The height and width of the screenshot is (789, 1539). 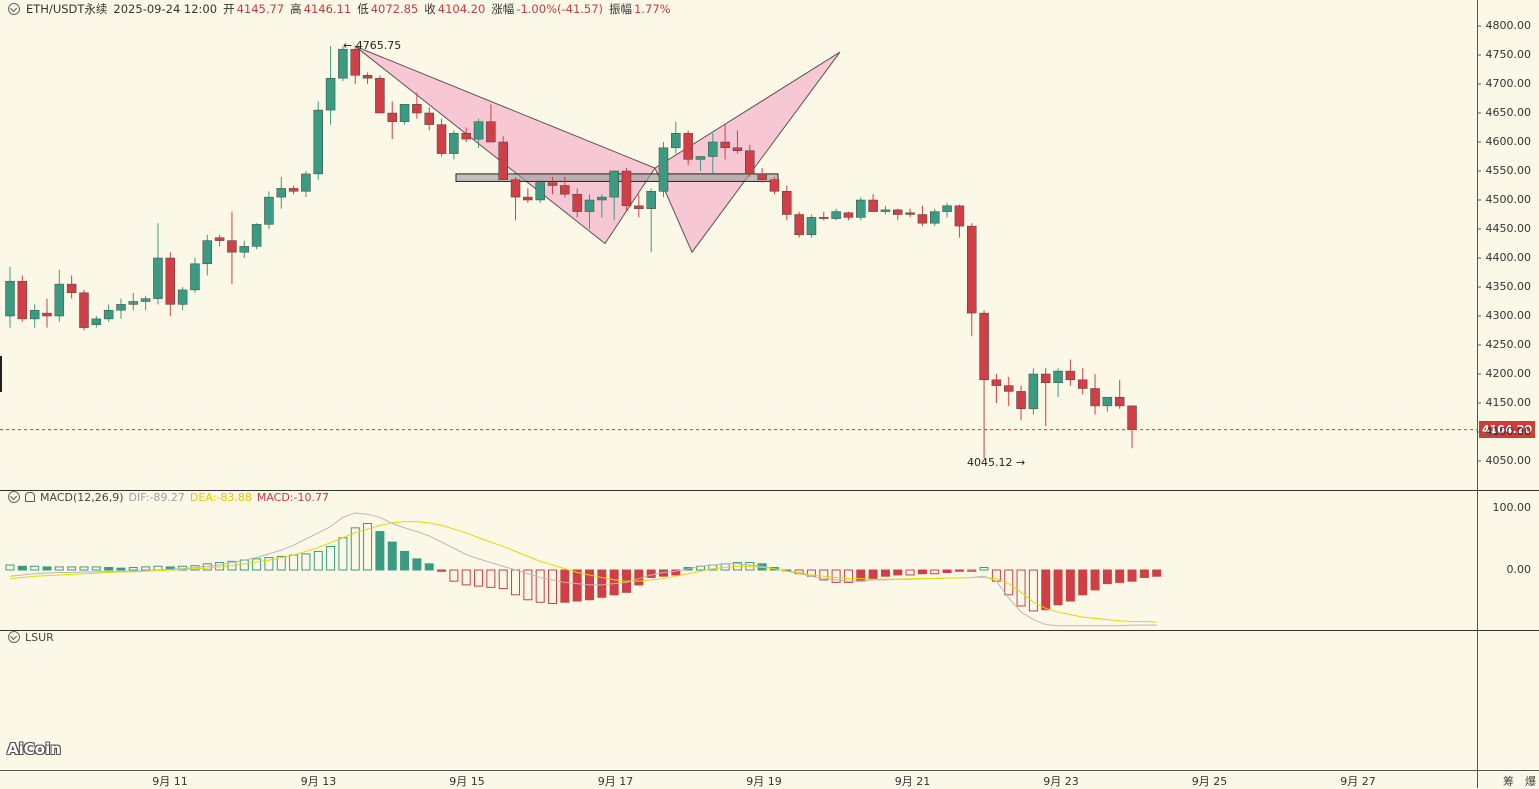 I want to click on price-tick: 4150.00, so click(x=1508, y=402).